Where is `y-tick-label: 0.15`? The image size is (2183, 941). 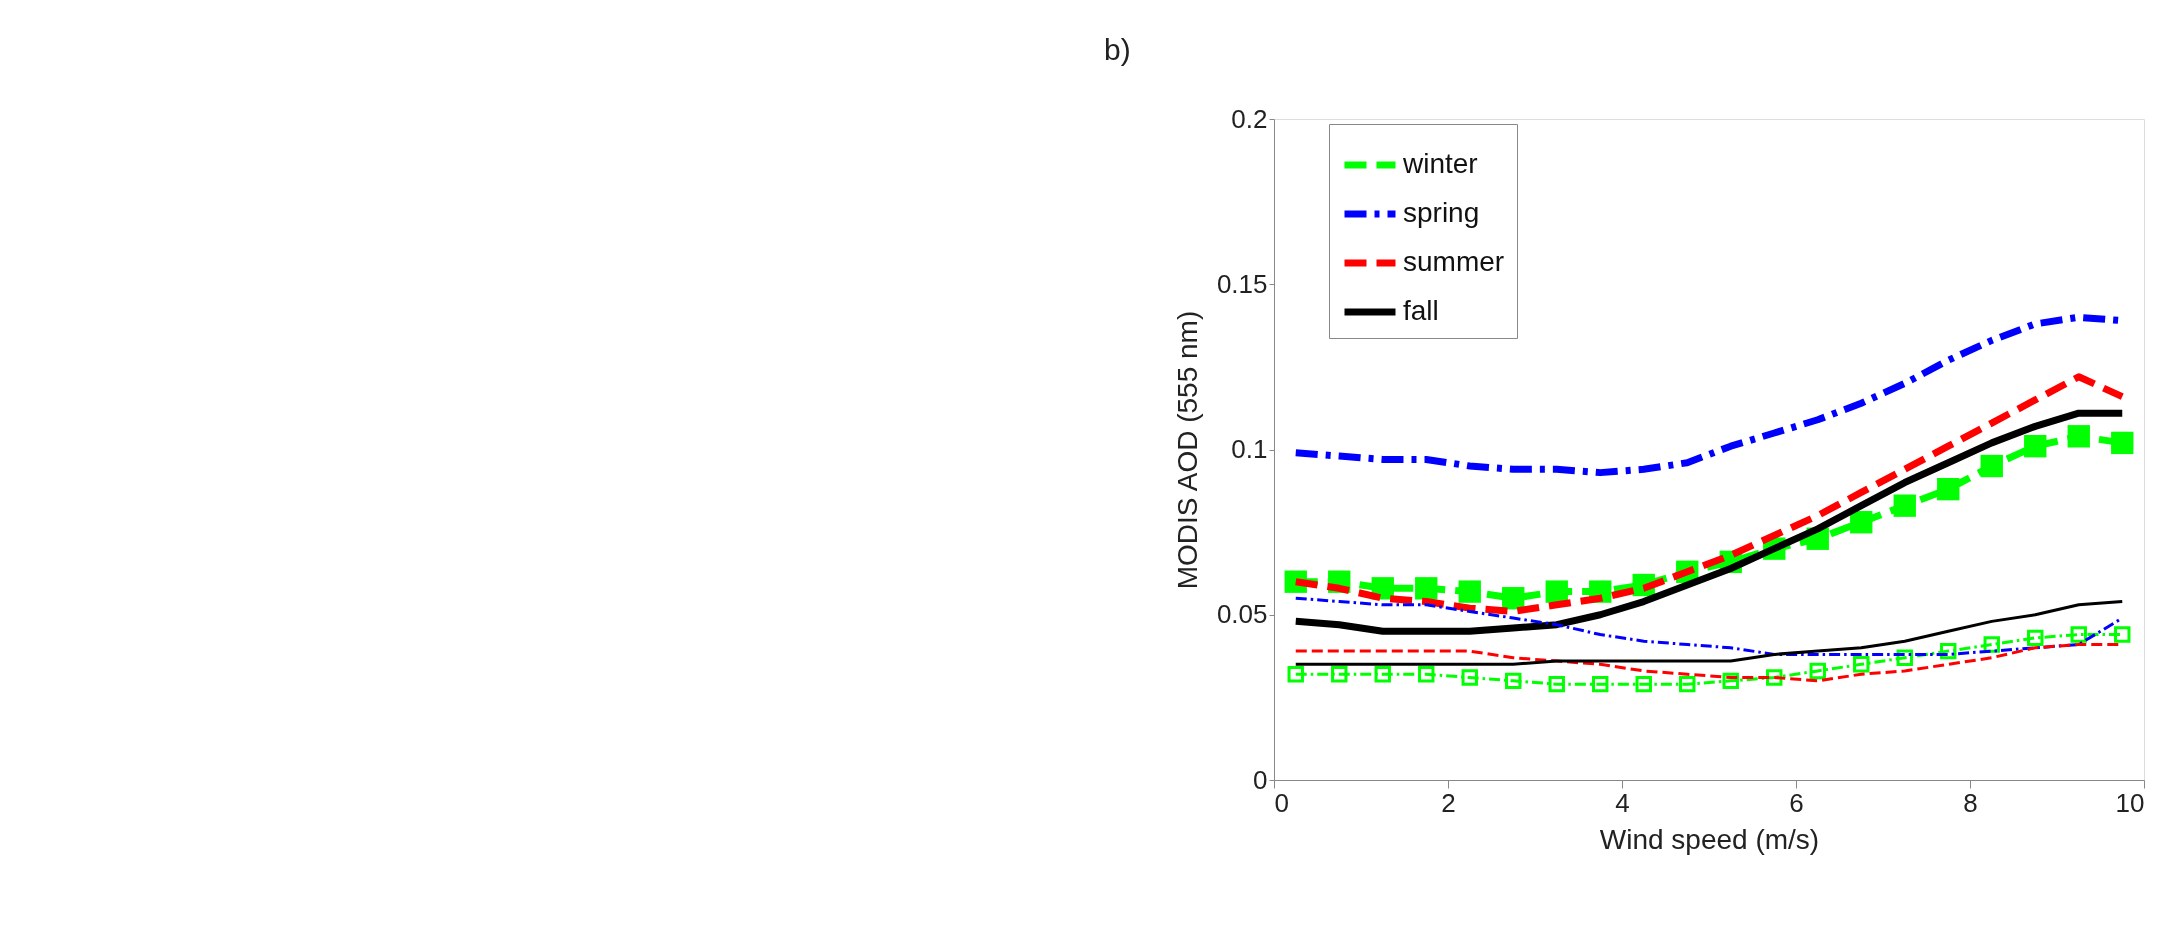
y-tick-label: 0.15 is located at coordinates (1242, 283).